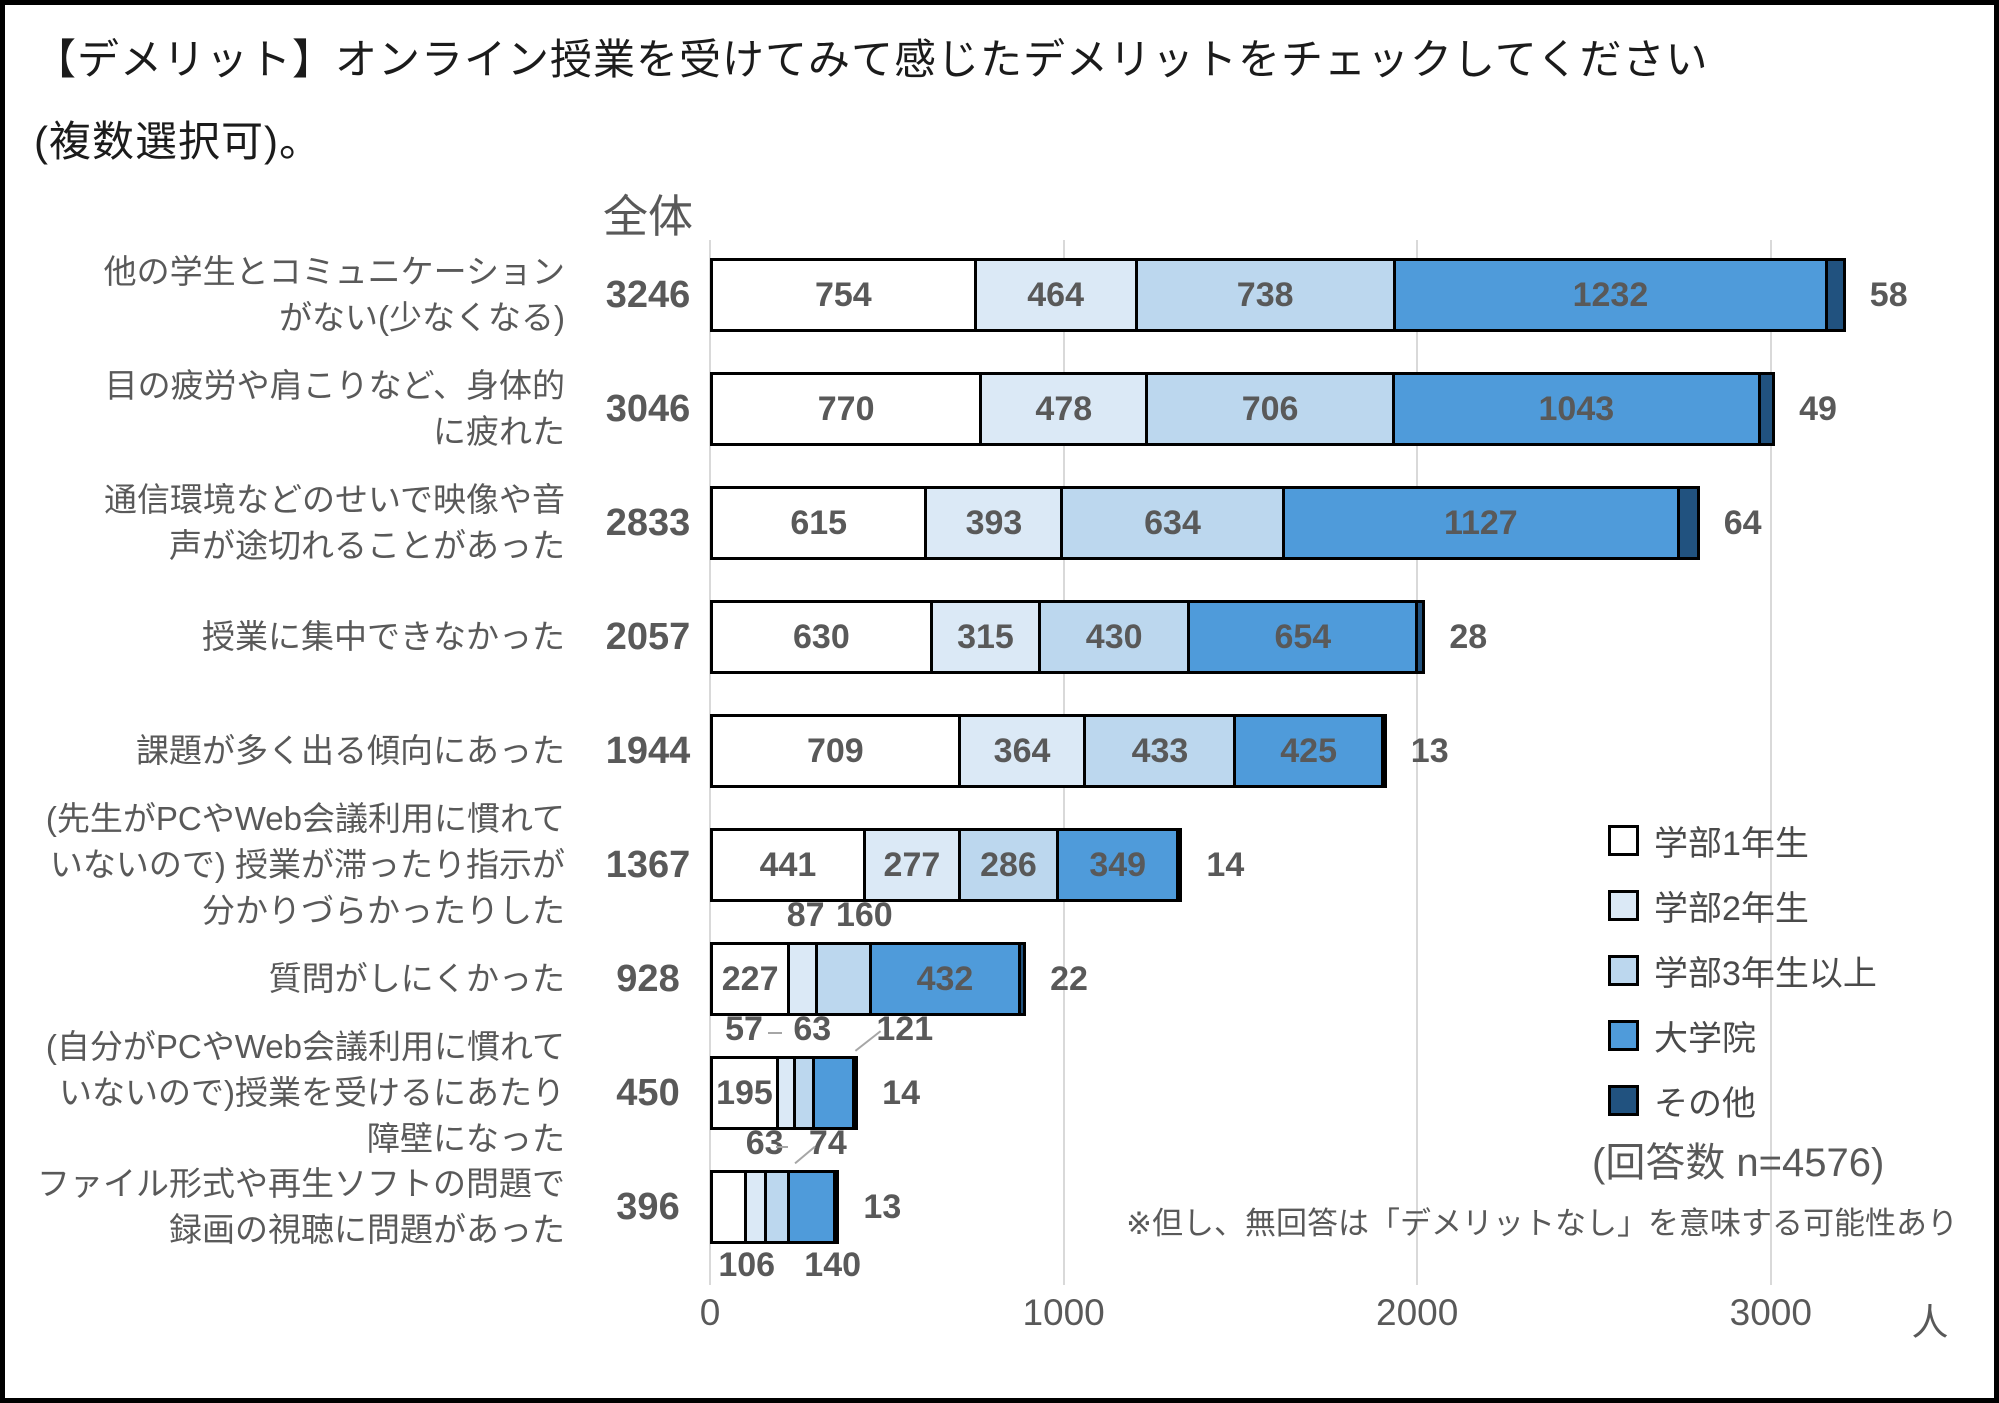 Image resolution: width=1999 pixels, height=1403 pixels. What do you see at coordinates (648, 864) in the screenshot?
I see `row-total-value: 1367` at bounding box center [648, 864].